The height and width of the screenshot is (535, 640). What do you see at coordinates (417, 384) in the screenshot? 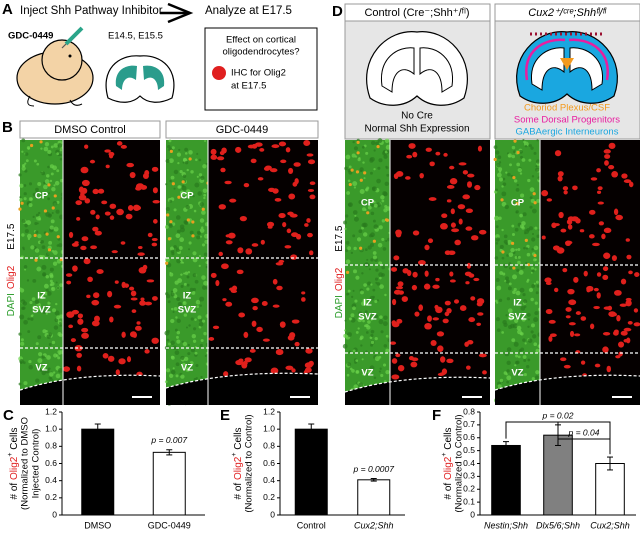
I see `boundary` at bounding box center [417, 384].